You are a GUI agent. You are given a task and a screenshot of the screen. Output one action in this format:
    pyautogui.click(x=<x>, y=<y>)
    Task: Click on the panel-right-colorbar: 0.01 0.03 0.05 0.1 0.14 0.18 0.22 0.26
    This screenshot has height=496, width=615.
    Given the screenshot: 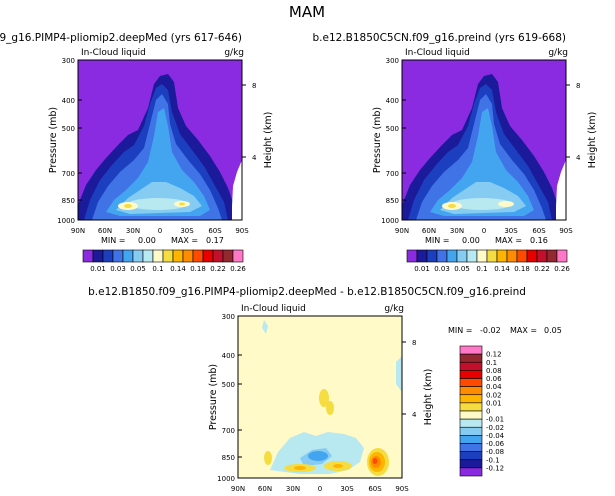 What is the action you would take?
    pyautogui.click(x=488, y=261)
    